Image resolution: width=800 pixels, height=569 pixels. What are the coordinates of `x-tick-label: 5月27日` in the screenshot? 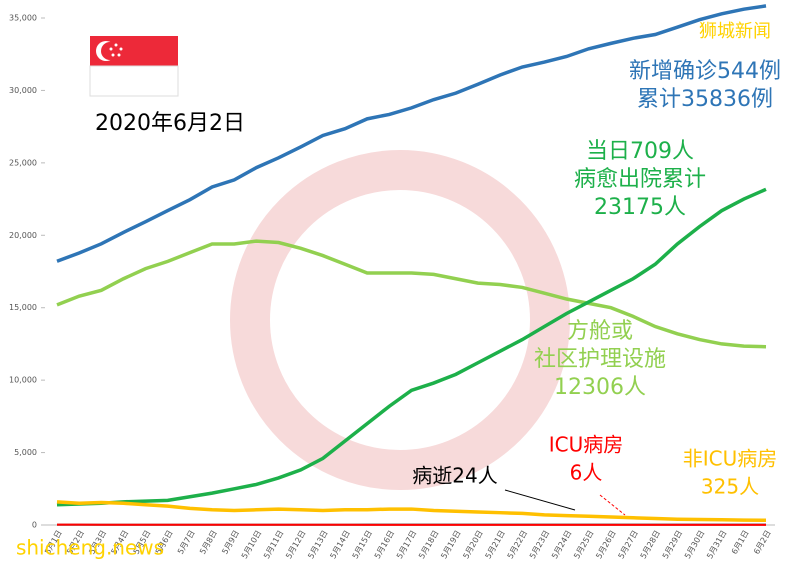 It's located at (628, 545).